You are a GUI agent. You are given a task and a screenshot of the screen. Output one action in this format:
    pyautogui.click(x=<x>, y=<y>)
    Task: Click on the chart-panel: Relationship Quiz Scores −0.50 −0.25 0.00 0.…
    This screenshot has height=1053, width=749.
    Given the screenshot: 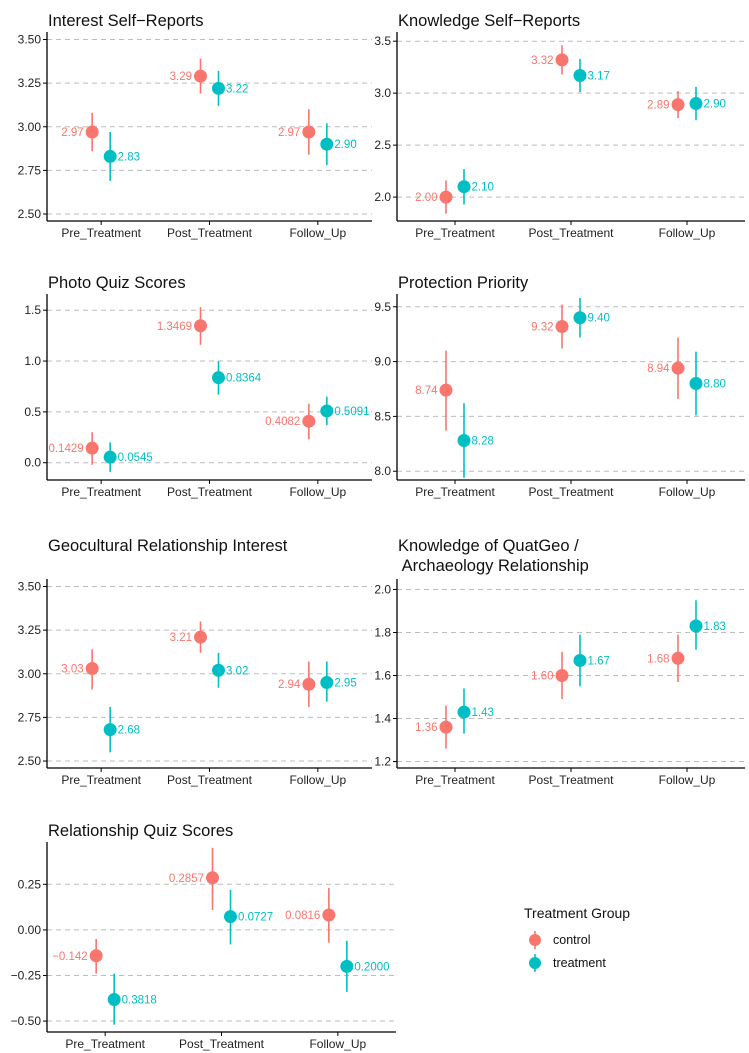 What is the action you would take?
    pyautogui.click(x=203, y=936)
    